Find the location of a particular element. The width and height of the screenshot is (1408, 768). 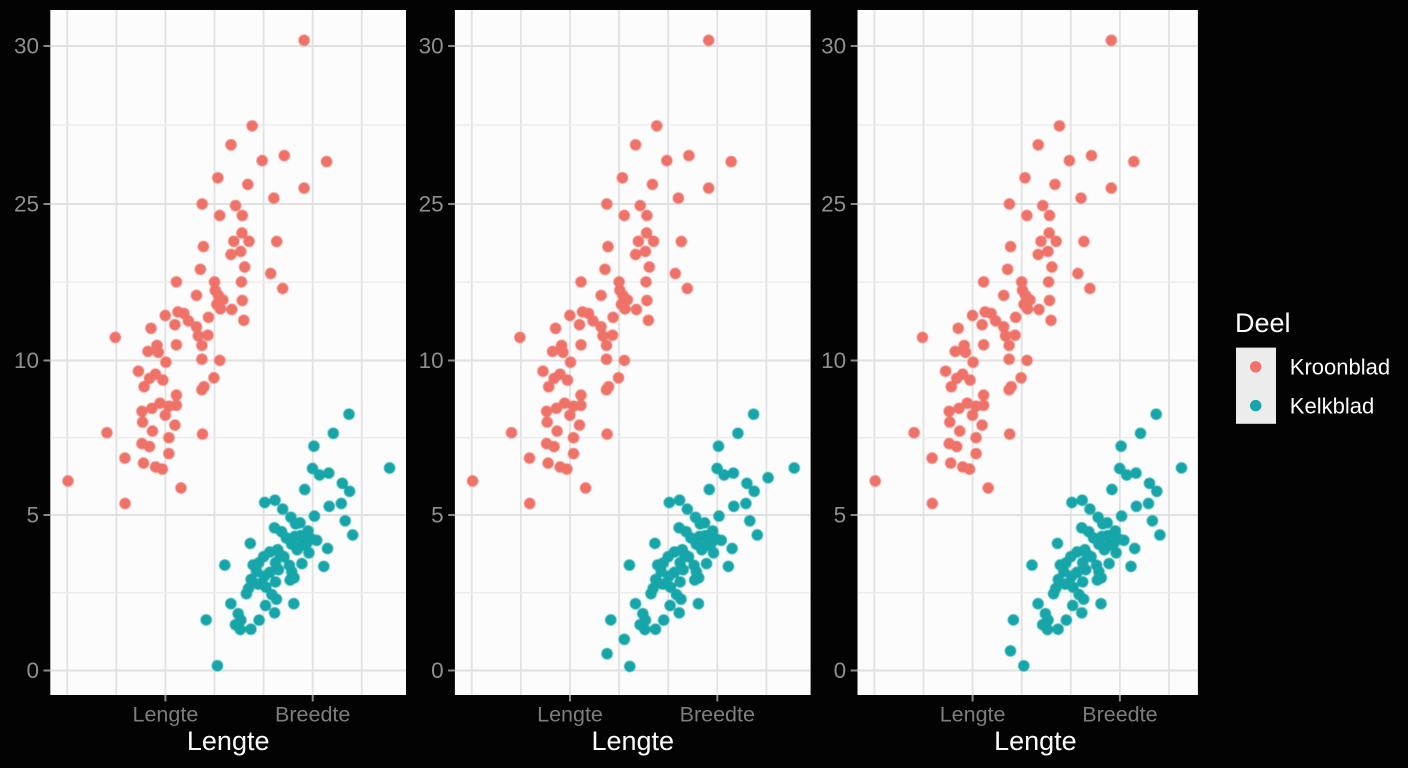

svg-text: Kroonblad is located at coordinates (1340, 367).